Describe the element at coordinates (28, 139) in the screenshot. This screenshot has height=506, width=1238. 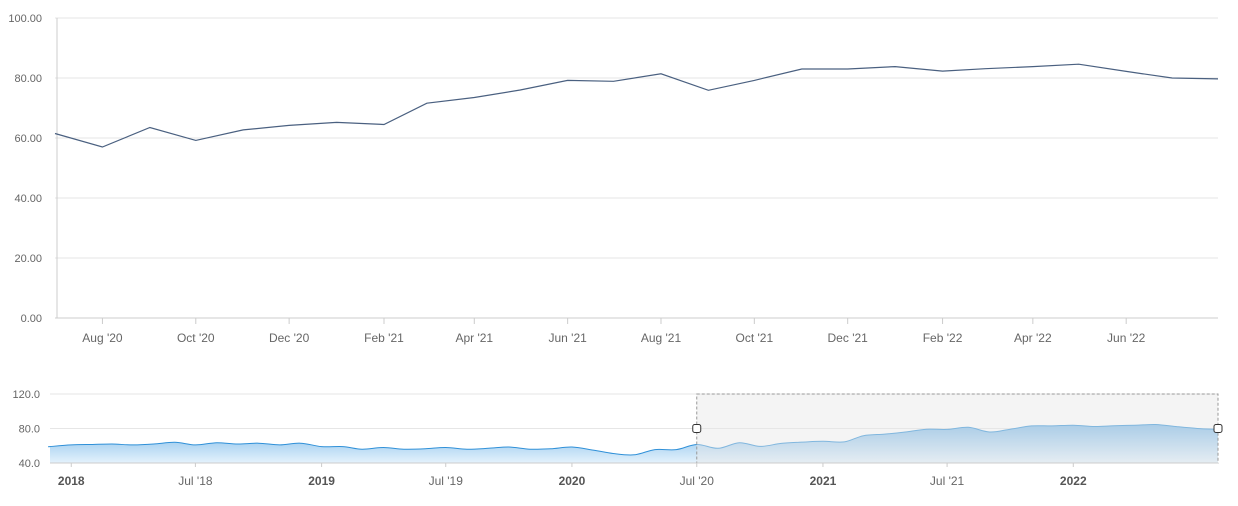
I see `main-y-tick-label: 60.00` at that location.